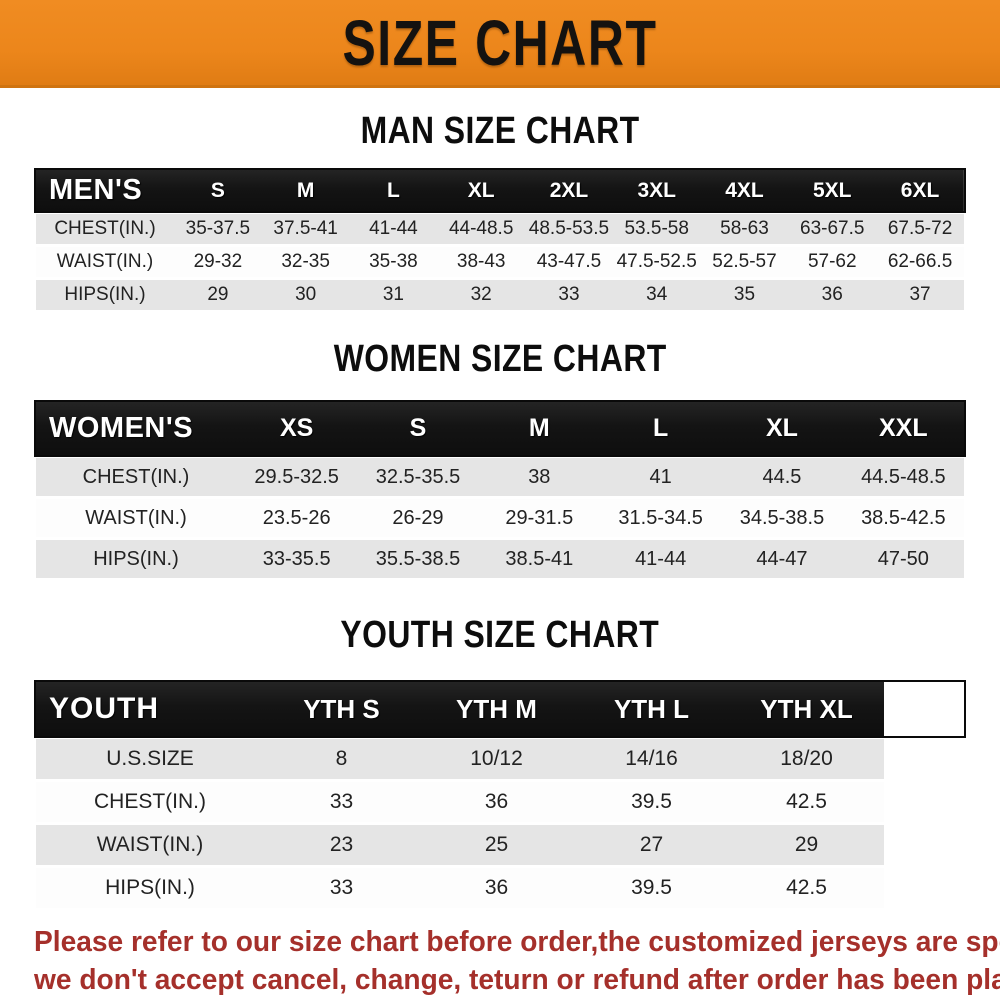 This screenshot has height=1000, width=1000. I want to click on table-header-row: YOUTH YTH S YTH M YTH L YTH XL, so click(500, 709).